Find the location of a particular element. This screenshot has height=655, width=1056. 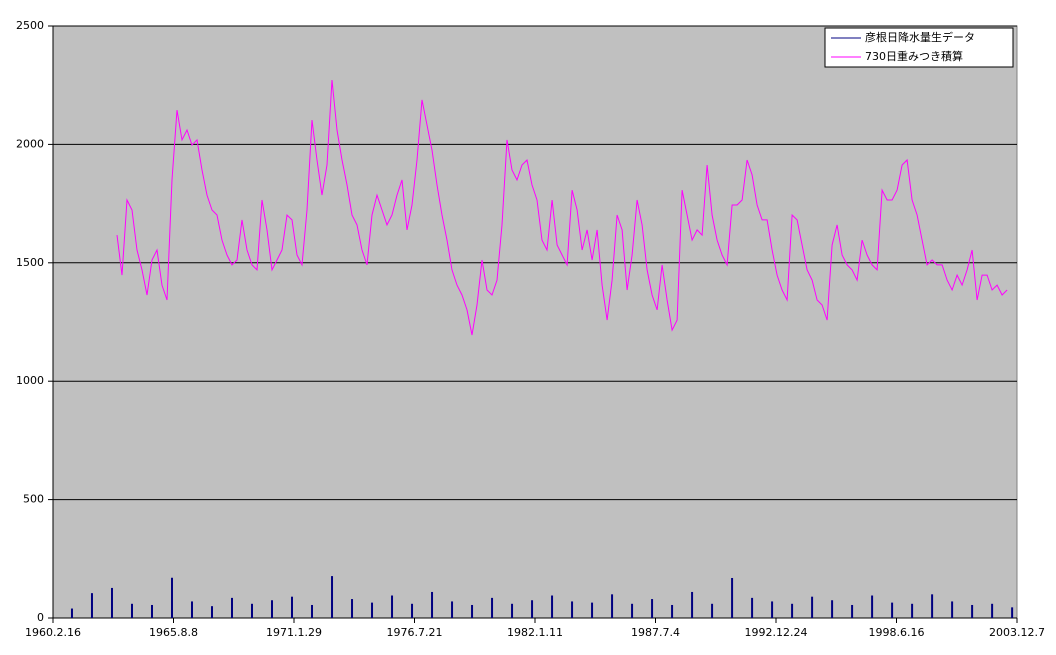

y-tick-label: 1000 is located at coordinates (30, 380).